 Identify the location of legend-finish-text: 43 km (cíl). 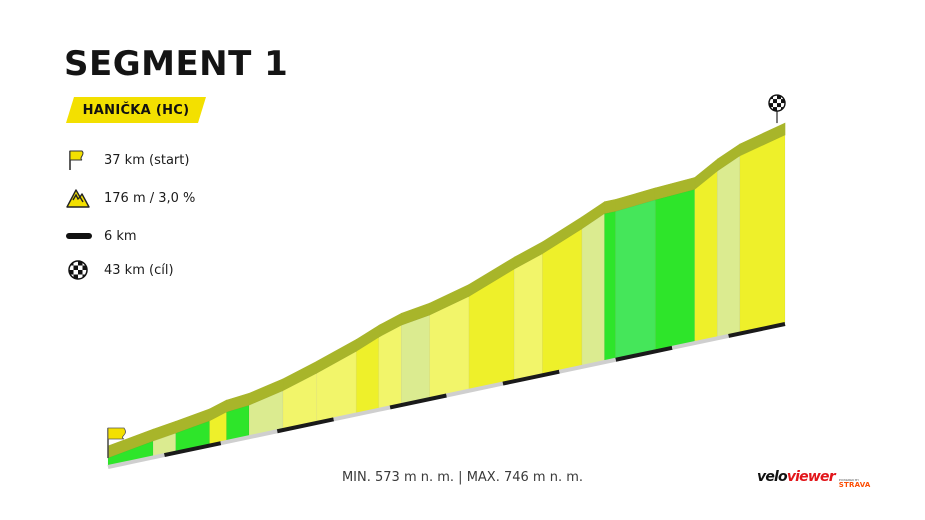
(139, 270).